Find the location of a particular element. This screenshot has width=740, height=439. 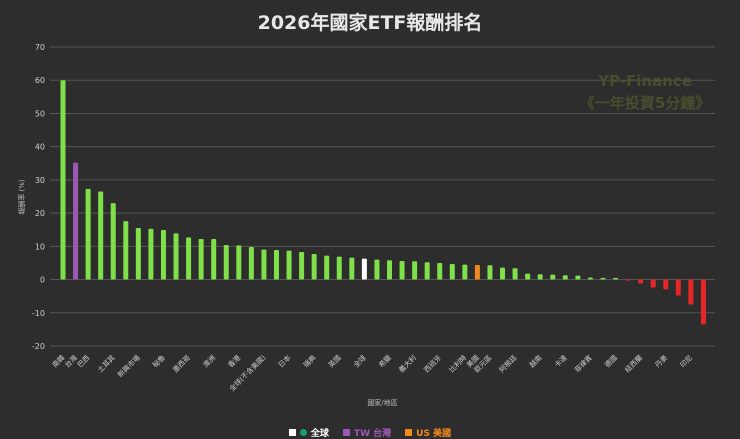

y-tick-label: 70 is located at coordinates (40, 47).